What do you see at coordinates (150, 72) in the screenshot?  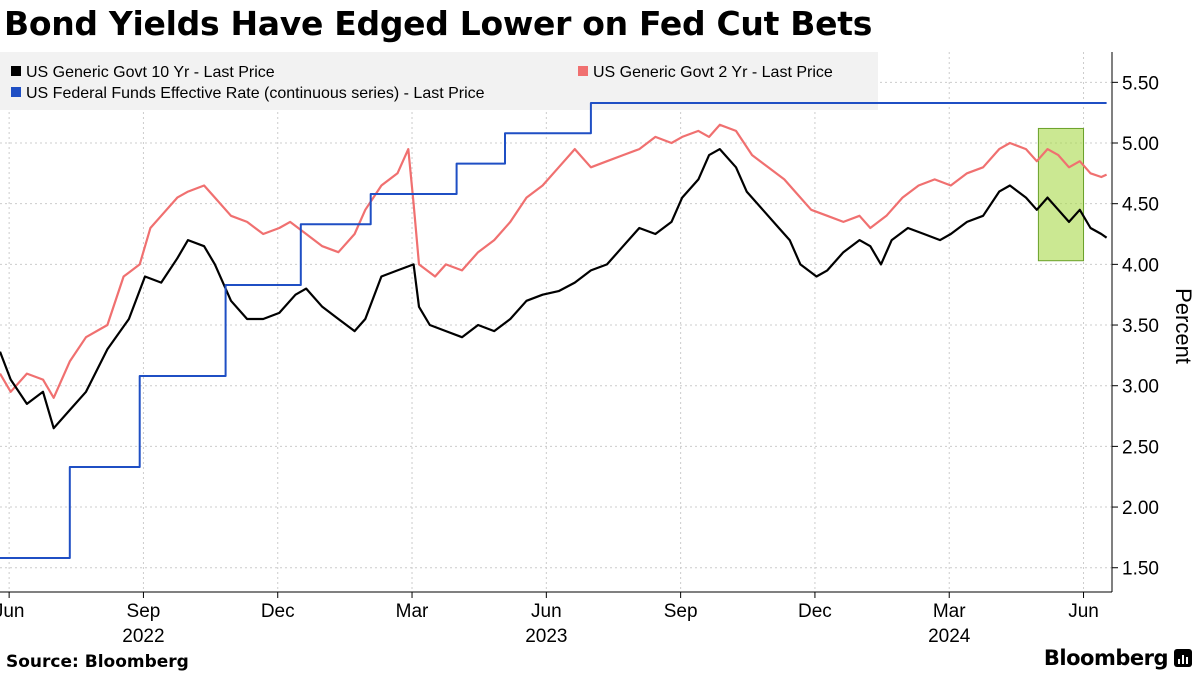 I see `legend-label-10yr: US Generic Govt 10 Yr - Last Price` at bounding box center [150, 72].